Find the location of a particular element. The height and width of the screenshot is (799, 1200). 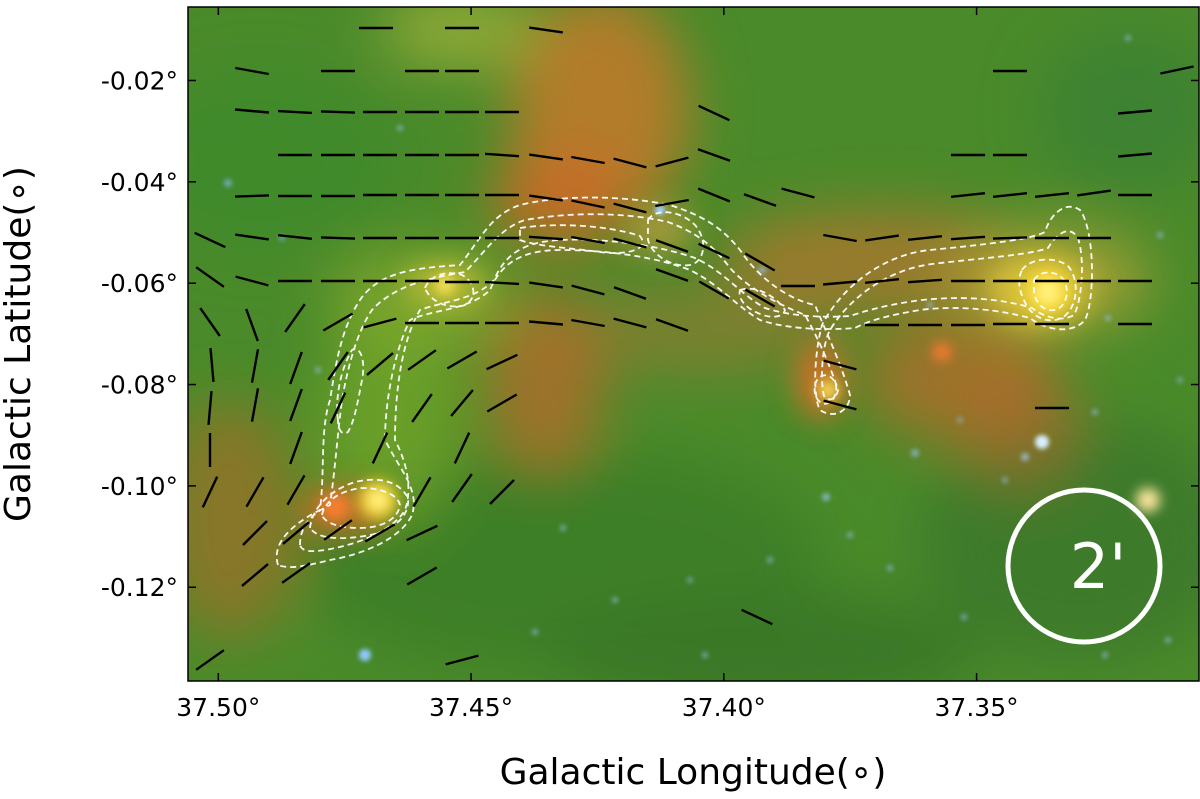

scale-bar: 2' is located at coordinates (1084, 566).